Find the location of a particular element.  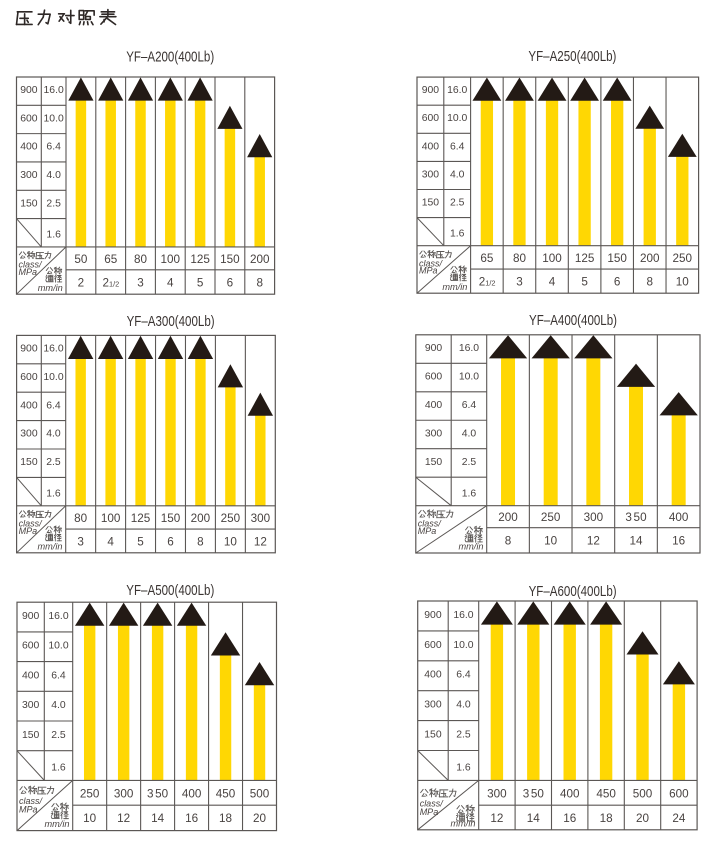

svg-text: YF–A300(400Lb) is located at coordinates (171, 322).